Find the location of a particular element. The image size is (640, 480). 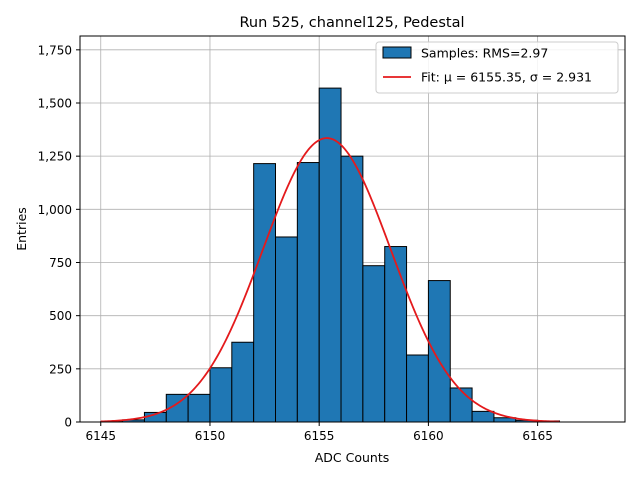

y-tick-label: 250 is located at coordinates (60, 369).